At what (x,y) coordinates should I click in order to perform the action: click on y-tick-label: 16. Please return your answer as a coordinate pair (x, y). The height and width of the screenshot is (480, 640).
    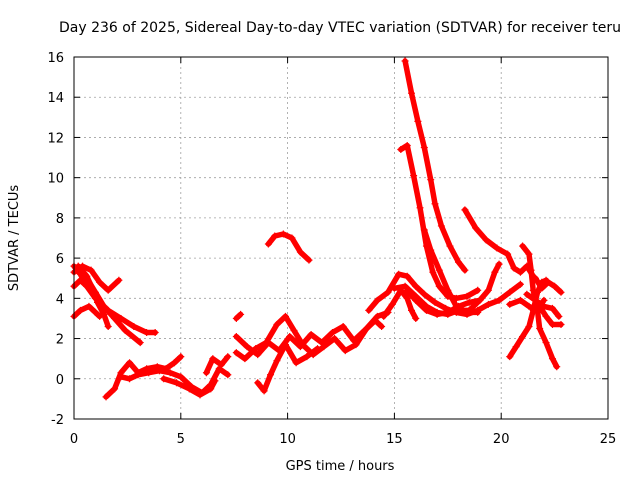
    Looking at the image, I should click on (55, 58).